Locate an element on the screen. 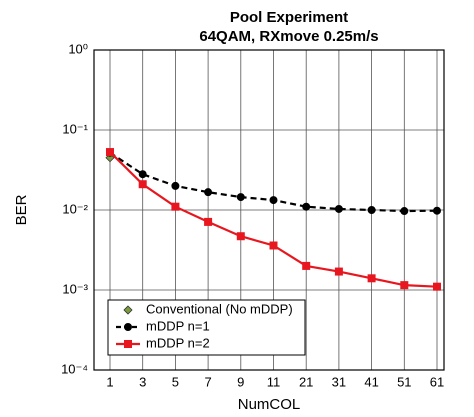 This screenshot has width=474, height=417. legend-label: mDDP n=1 is located at coordinates (178, 325).